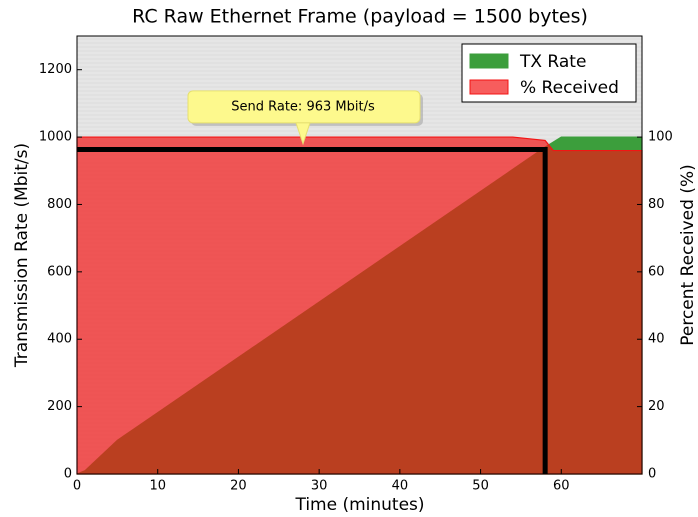  I want to click on y2-axis-label: Percent Received (%), so click(688, 255).